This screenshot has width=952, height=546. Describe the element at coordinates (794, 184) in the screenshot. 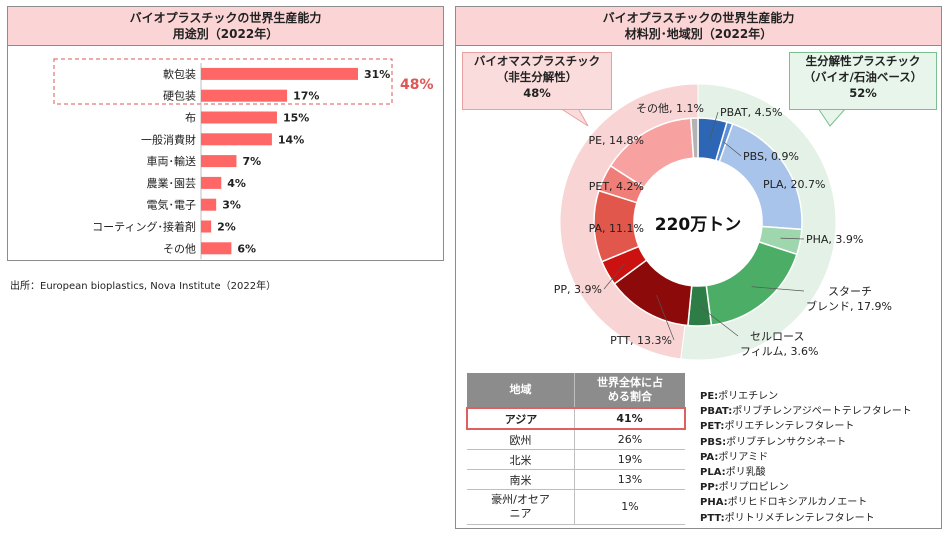

I see `slice-label: PLA, 20.7%` at that location.